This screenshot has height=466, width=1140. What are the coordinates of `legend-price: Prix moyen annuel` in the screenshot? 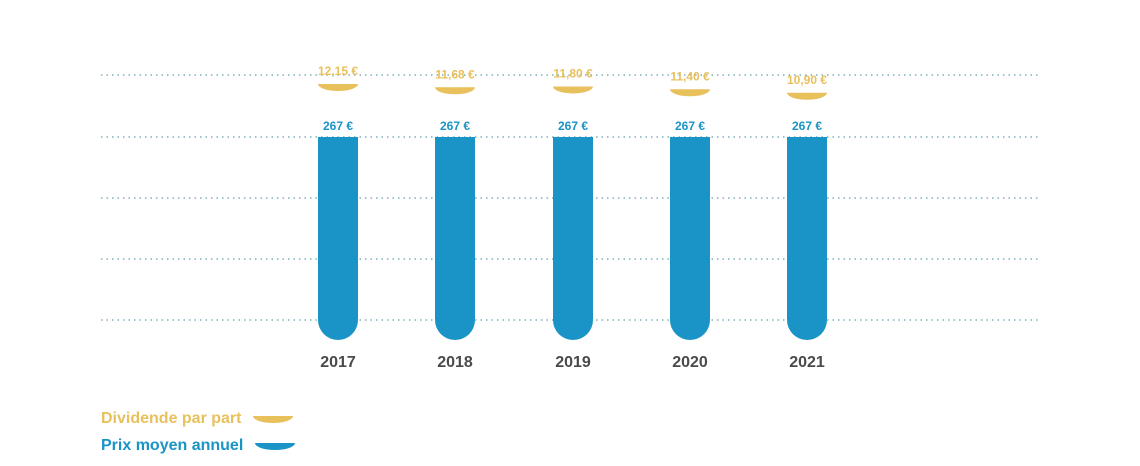 It's located at (198, 446).